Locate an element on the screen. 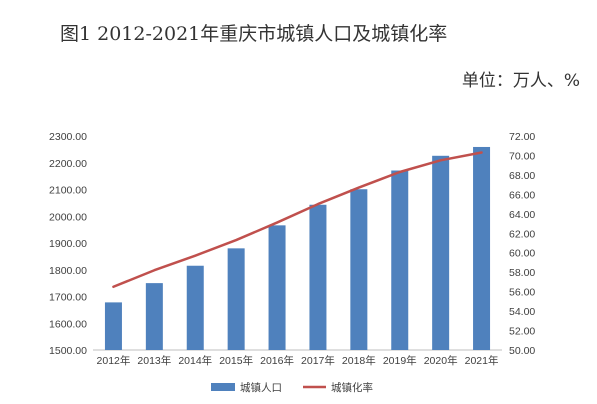 Image resolution: width=597 pixels, height=404 pixels. legend: 城镇人口 城镇化率 is located at coordinates (292, 387).